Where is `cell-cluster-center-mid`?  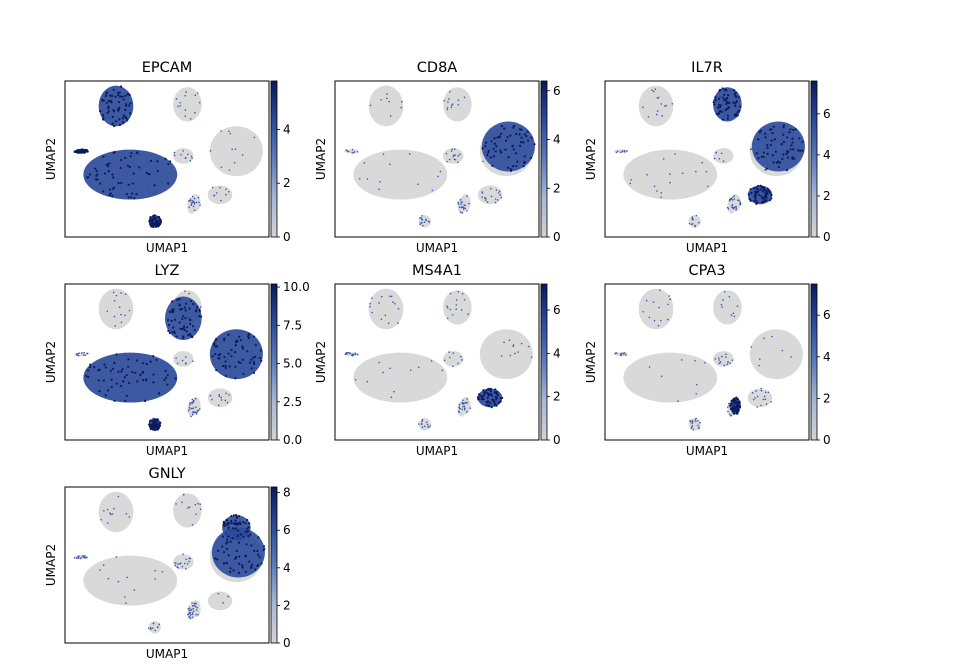 cell-cluster-center-mid is located at coordinates (723, 359).